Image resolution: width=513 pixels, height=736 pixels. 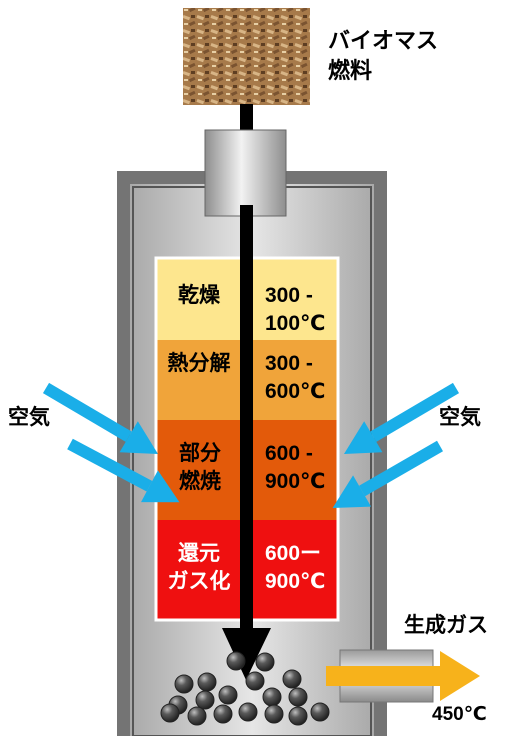 I want to click on zone-combustion-temp: 600 - 900℃, so click(x=295, y=468).